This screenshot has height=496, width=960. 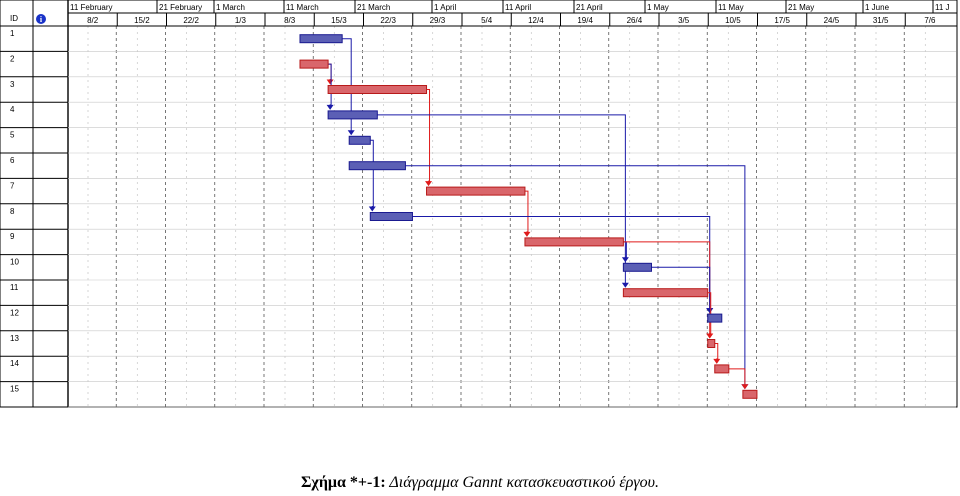 I want to click on row-id: 9, so click(x=12, y=236).